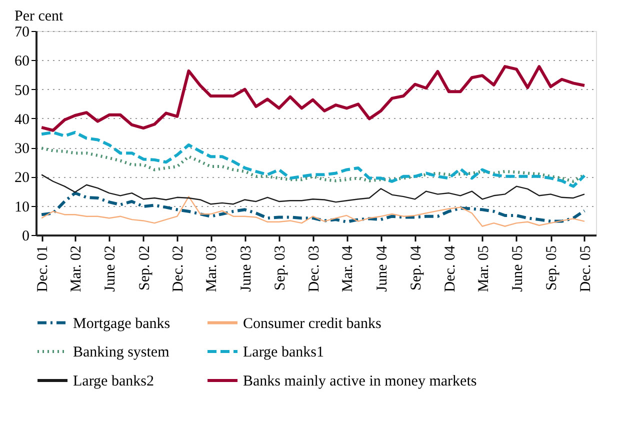 This screenshot has width=627, height=427. I want to click on x-tick-label: June 05, so click(518, 269).